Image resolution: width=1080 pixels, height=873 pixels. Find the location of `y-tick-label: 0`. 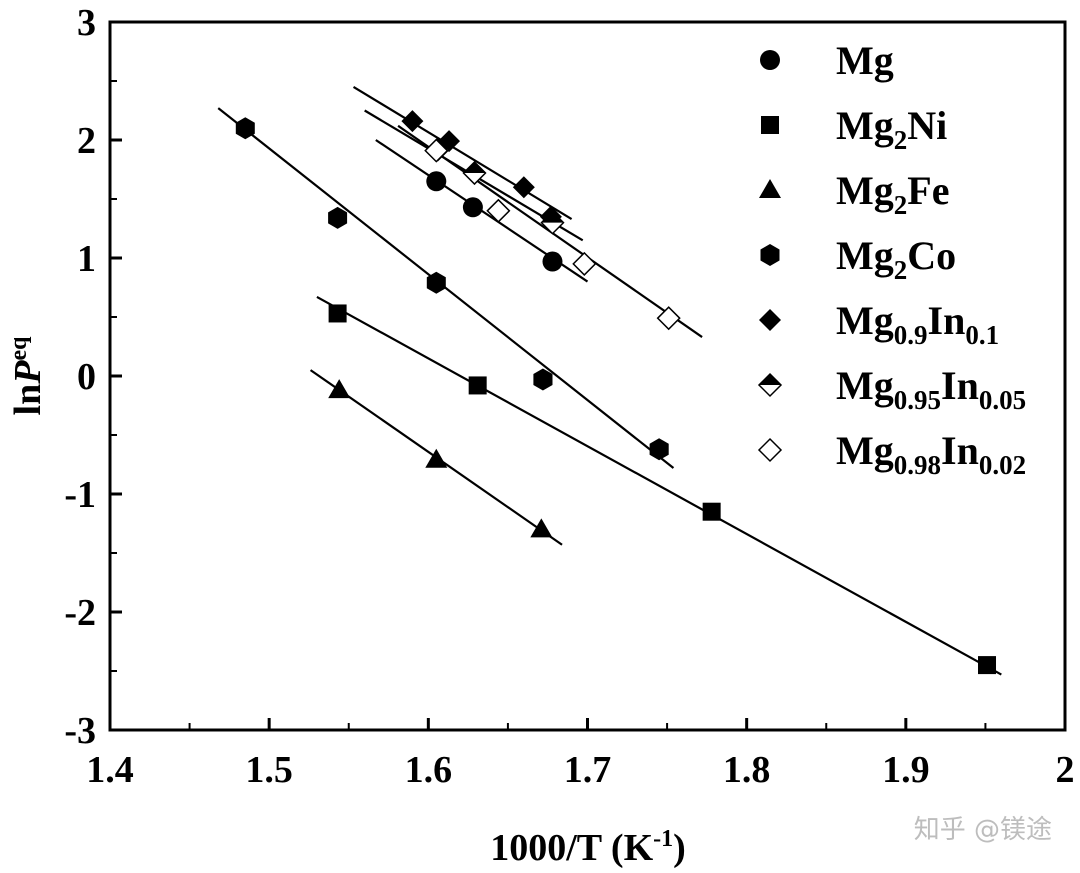

y-tick-label: 0 is located at coordinates (86, 377).